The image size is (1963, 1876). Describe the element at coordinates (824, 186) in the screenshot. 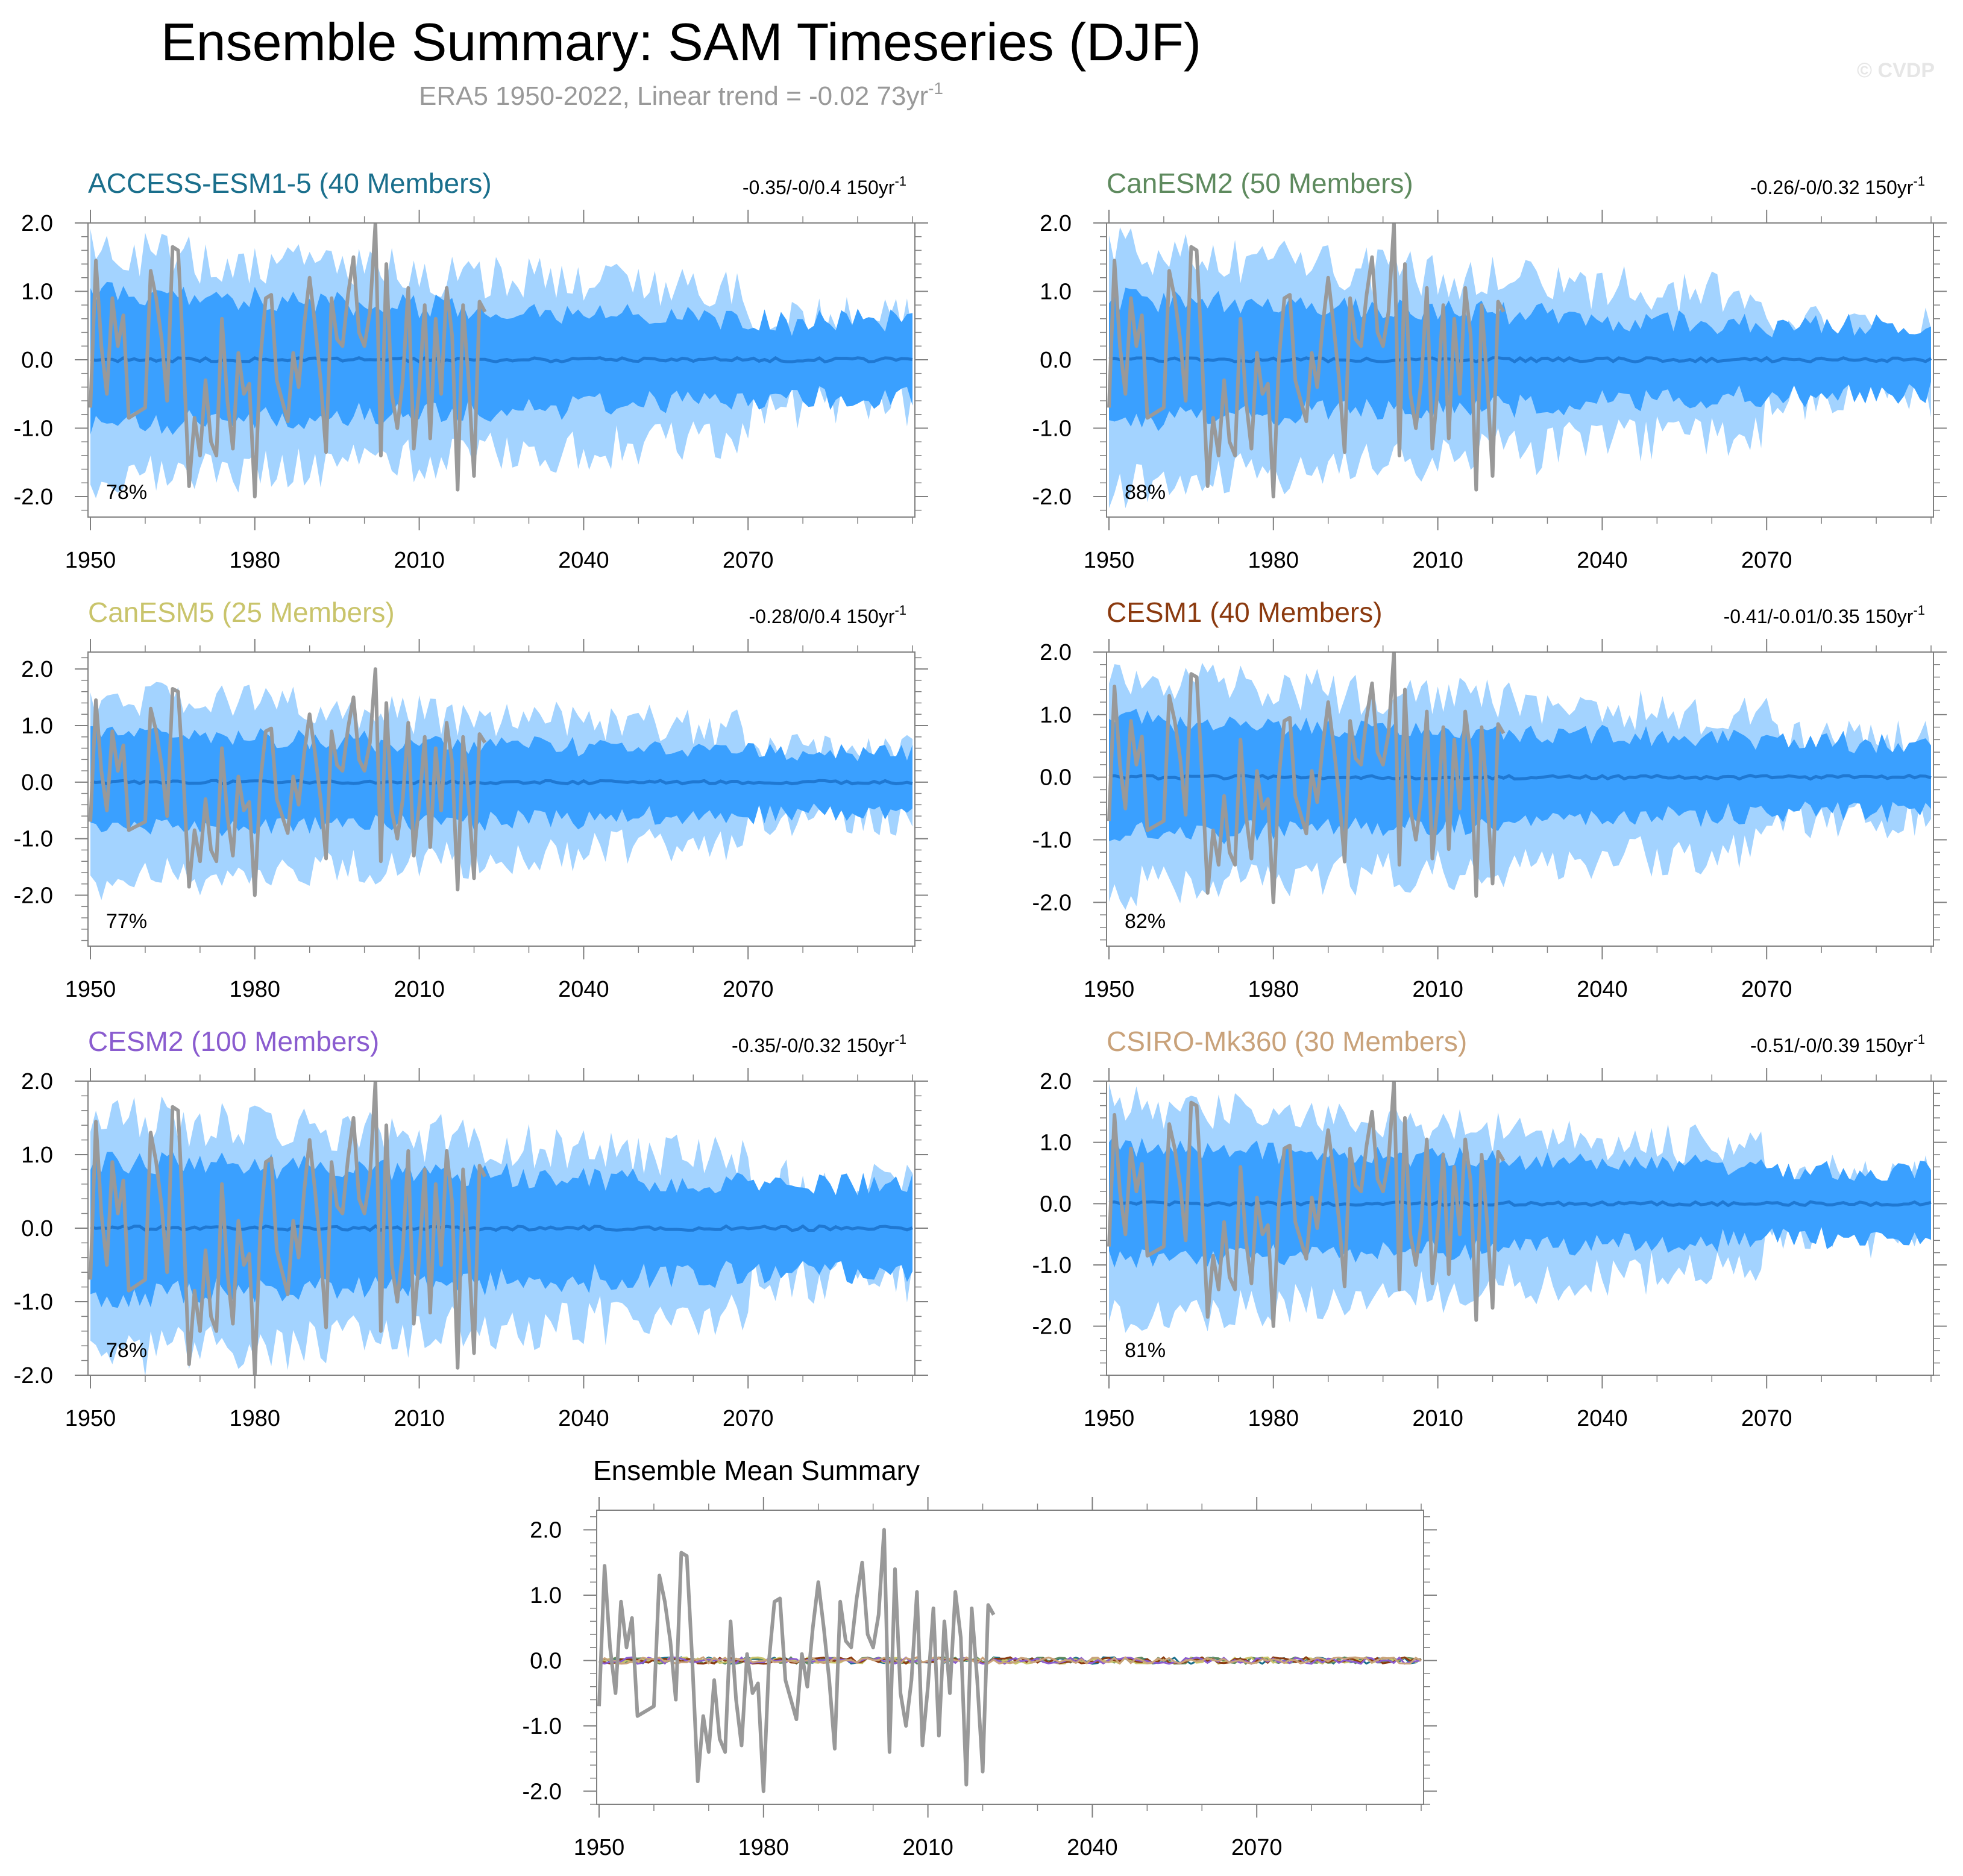

I see `trend-label: -0.35/-0/0.4 150yr-1` at that location.